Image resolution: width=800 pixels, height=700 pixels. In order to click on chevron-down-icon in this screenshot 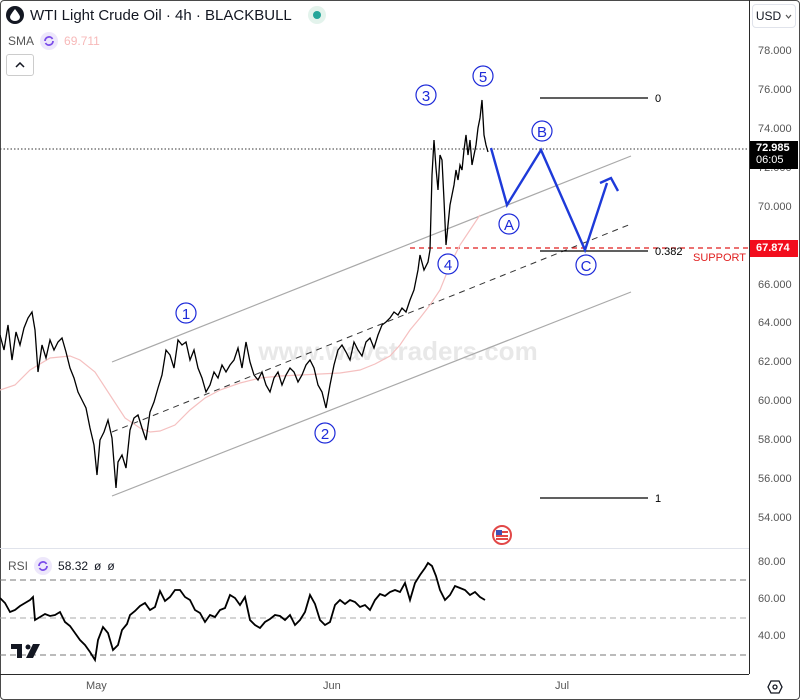, I will do `click(788, 16)`.